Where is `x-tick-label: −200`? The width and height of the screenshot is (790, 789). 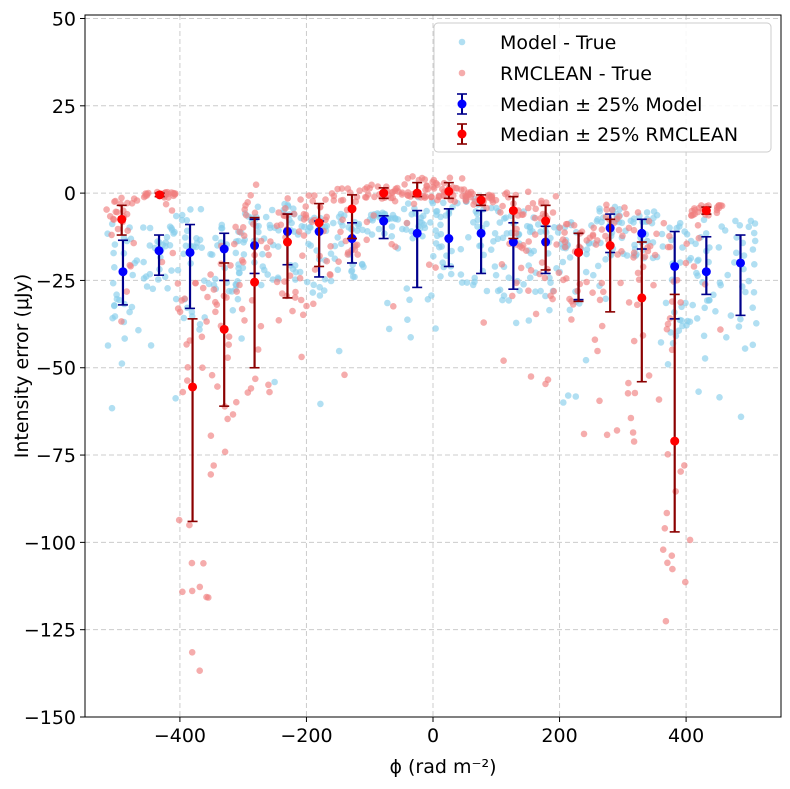 x-tick-label: −200 is located at coordinates (306, 736).